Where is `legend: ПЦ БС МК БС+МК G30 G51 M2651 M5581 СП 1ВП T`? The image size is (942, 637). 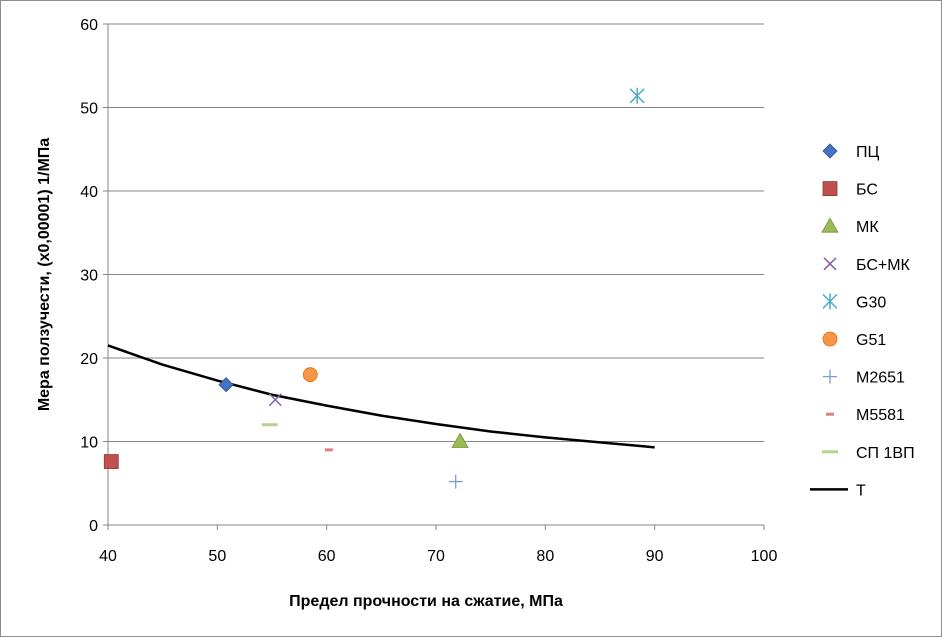 legend: ПЦ БС МК БС+МК G30 G51 M2651 M5581 СП 1ВП T is located at coordinates (862, 321).